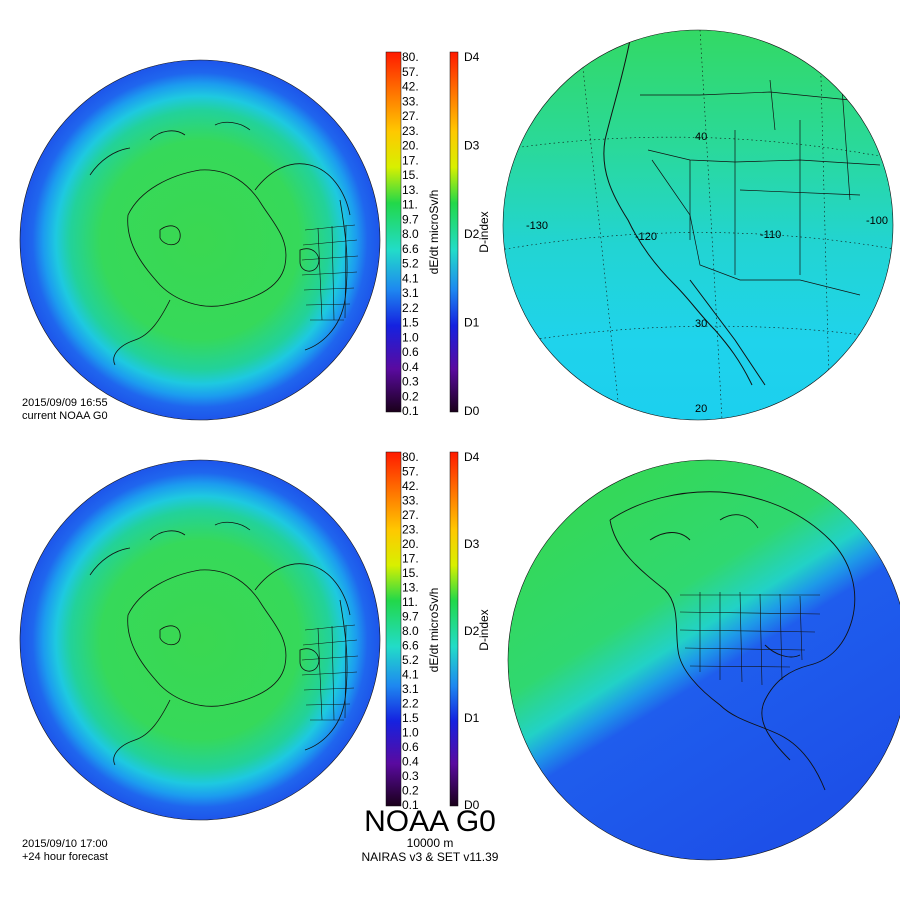 Image resolution: width=900 pixels, height=900 pixels. I want to click on lon-label: -110, so click(770, 235).